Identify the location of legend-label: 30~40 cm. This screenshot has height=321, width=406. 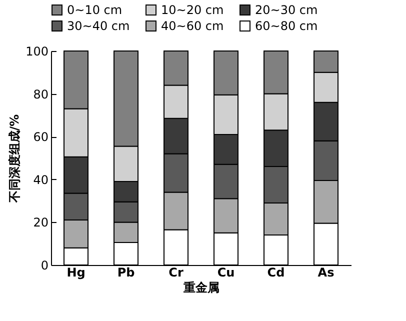
(98, 26).